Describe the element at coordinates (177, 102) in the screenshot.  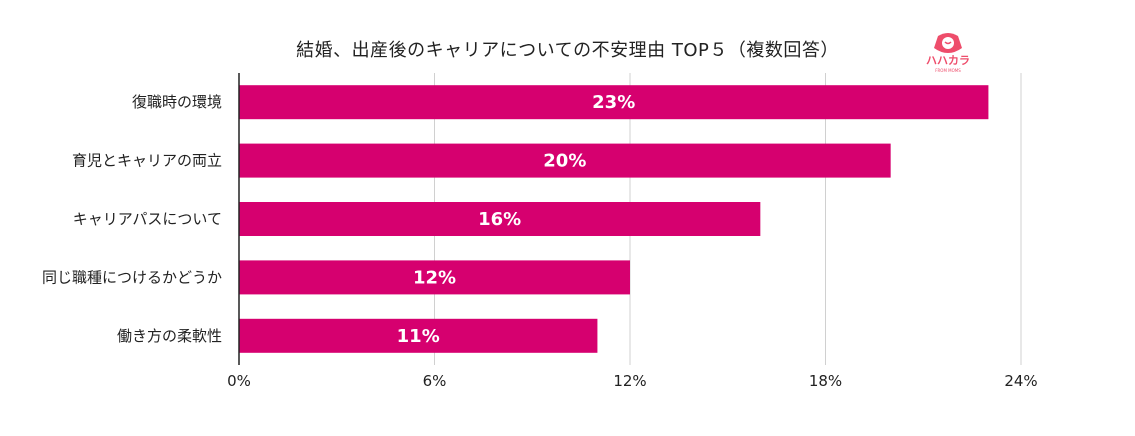
I see `category-label: 復職時の環境` at that location.